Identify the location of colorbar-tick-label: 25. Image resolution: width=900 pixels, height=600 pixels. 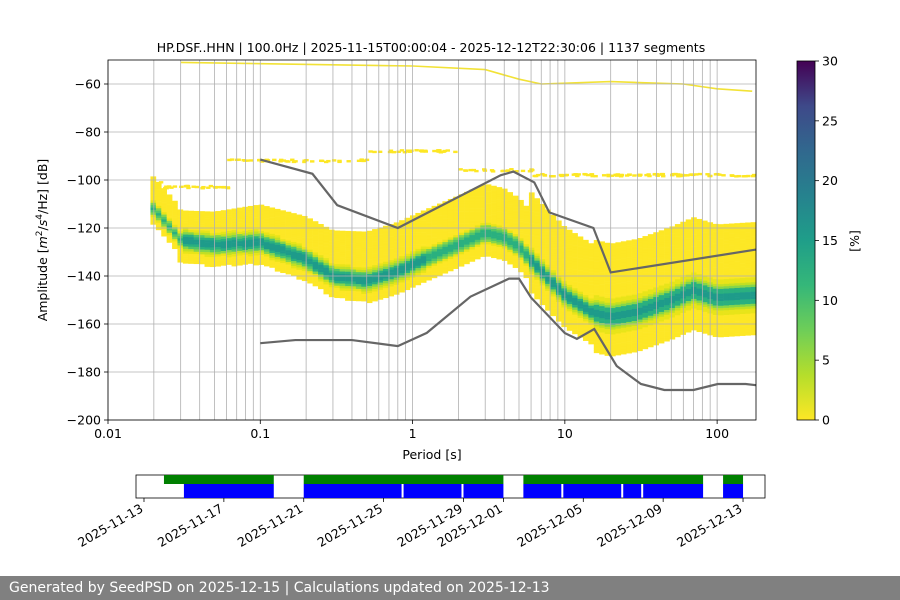
(830, 120).